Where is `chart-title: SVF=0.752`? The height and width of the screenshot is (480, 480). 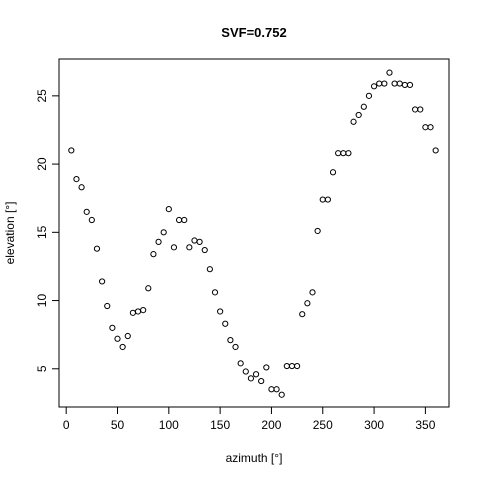 chart-title: SVF=0.752 is located at coordinates (253, 32).